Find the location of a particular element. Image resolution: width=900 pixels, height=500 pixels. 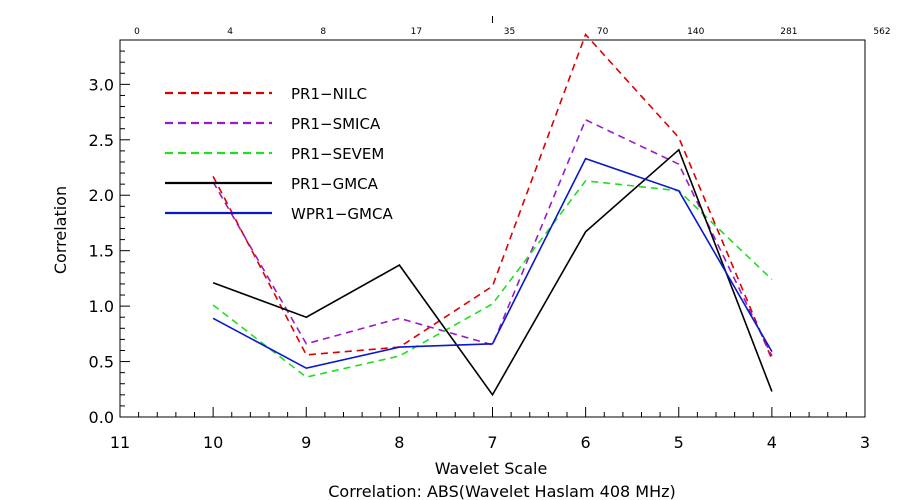

y-tick-label: 0.5 is located at coordinates (101, 362).